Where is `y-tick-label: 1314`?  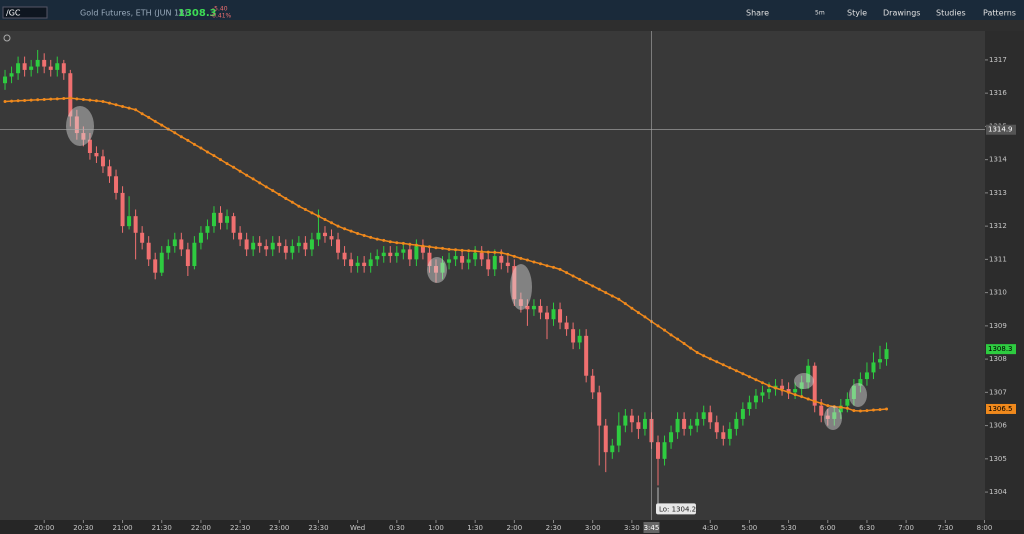 y-tick-label: 1314 is located at coordinates (998, 160).